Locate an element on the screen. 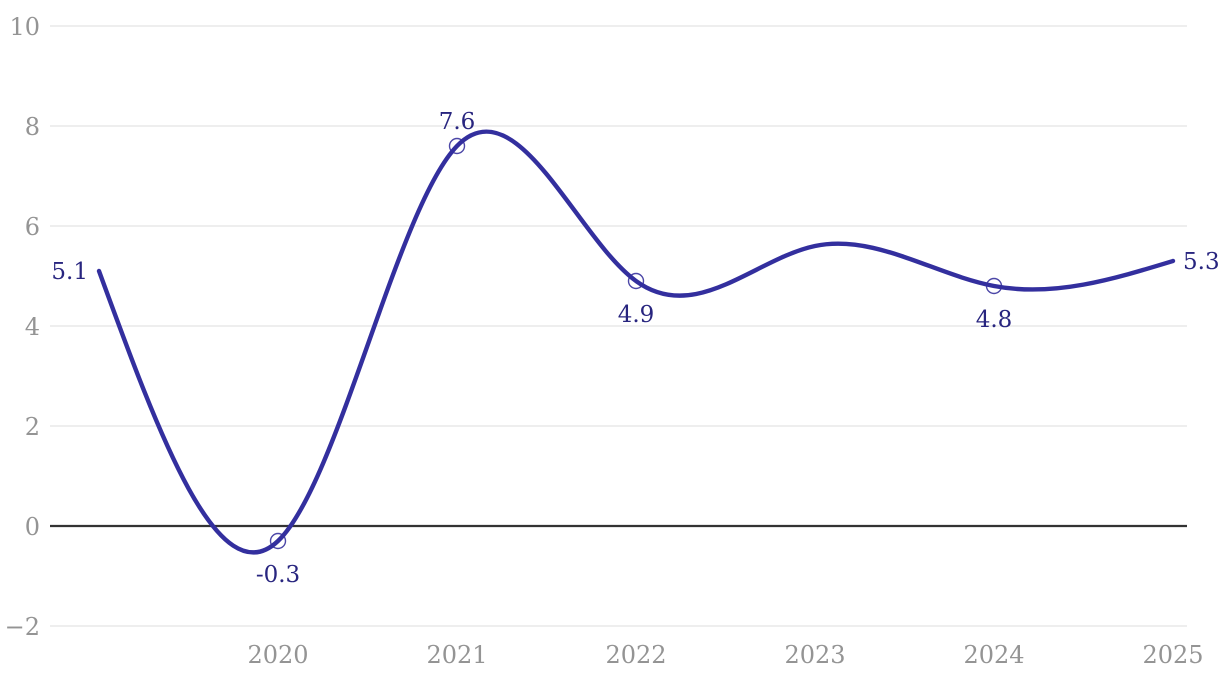 This screenshot has height=680, width=1220. x-tick-label: 2025 is located at coordinates (1172, 655).